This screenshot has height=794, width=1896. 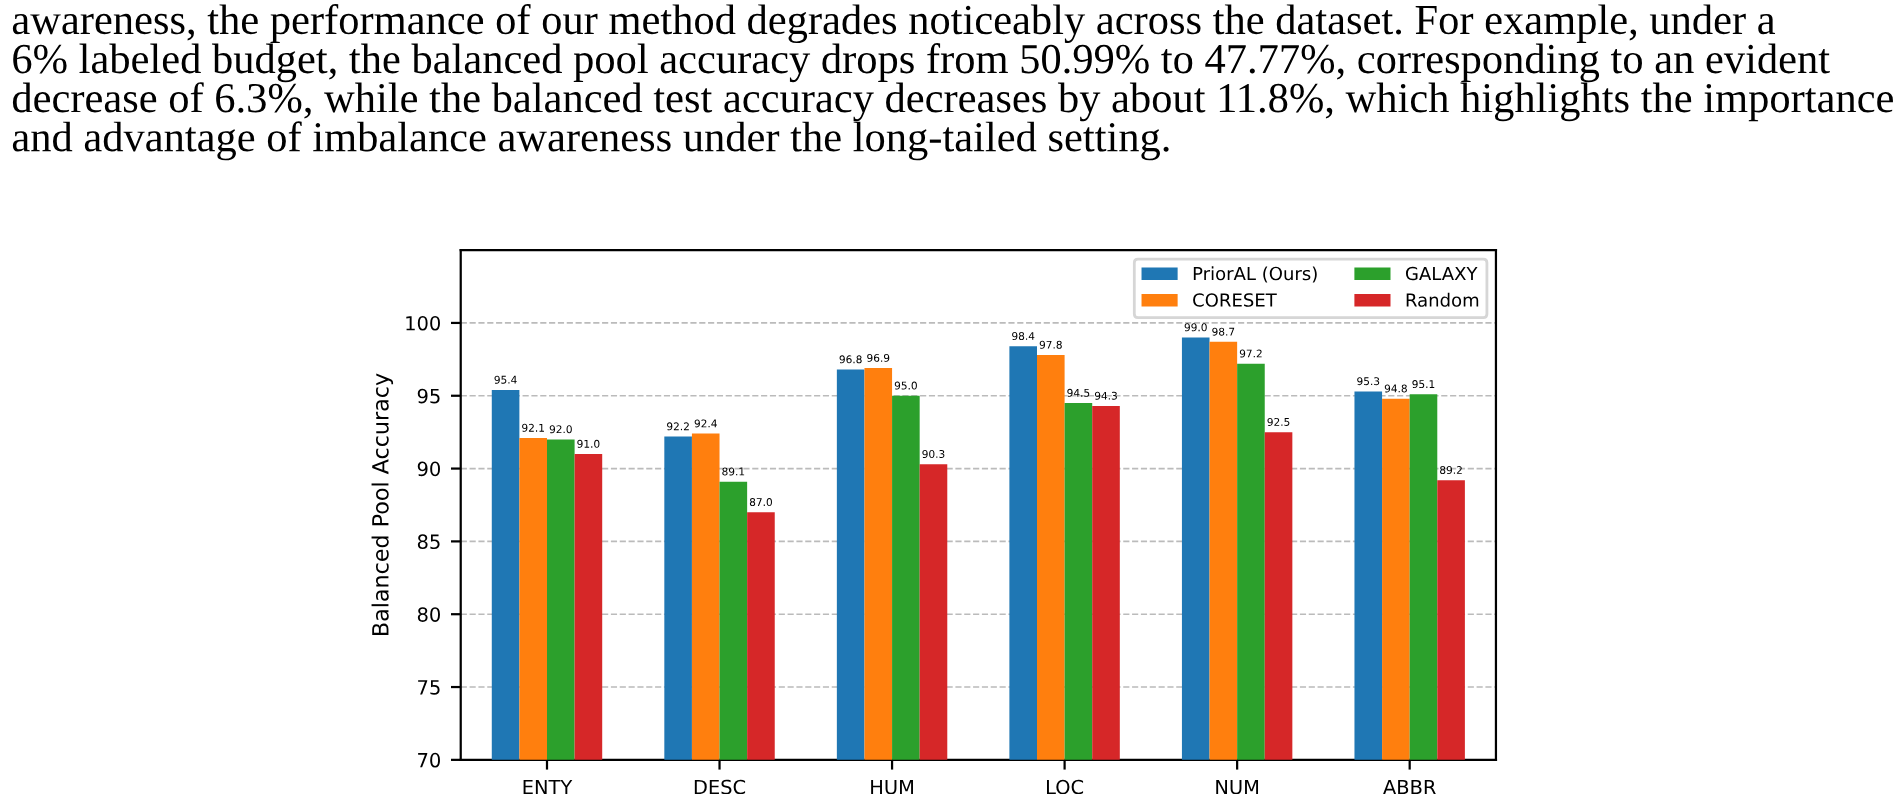 I want to click on x-tick-label: ABBR, so click(x=1409, y=786).